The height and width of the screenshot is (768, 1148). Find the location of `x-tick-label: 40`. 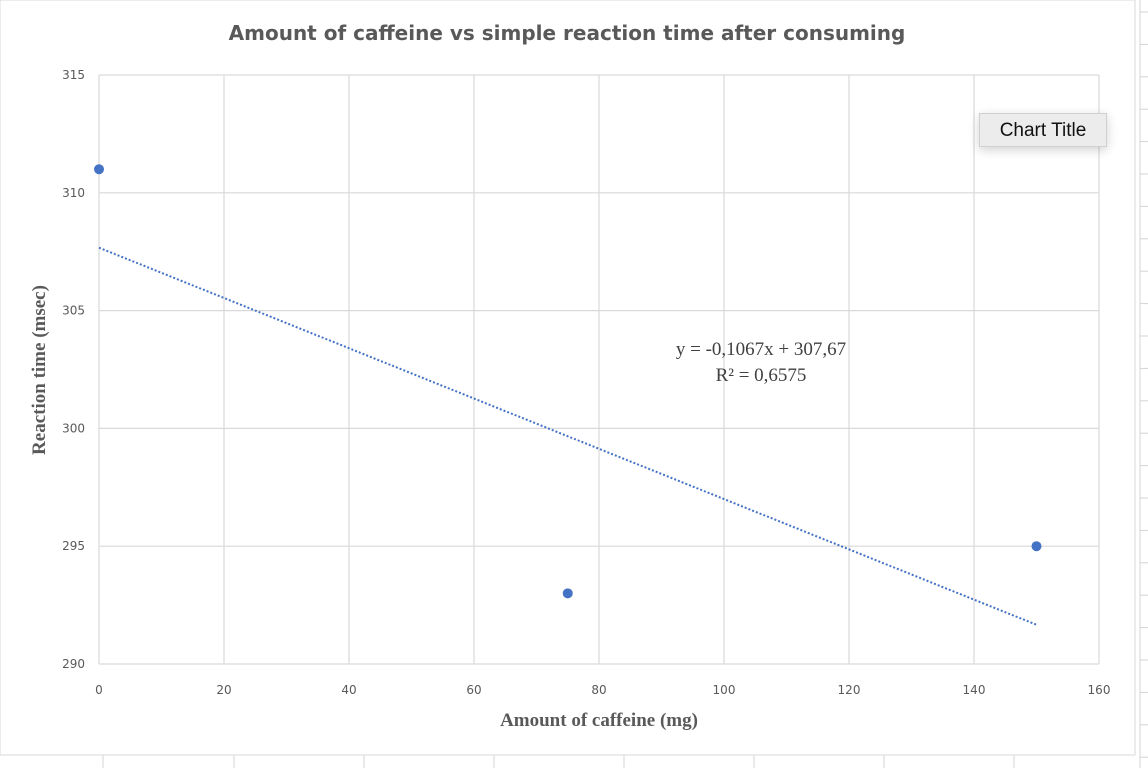

x-tick-label: 40 is located at coordinates (348, 690).